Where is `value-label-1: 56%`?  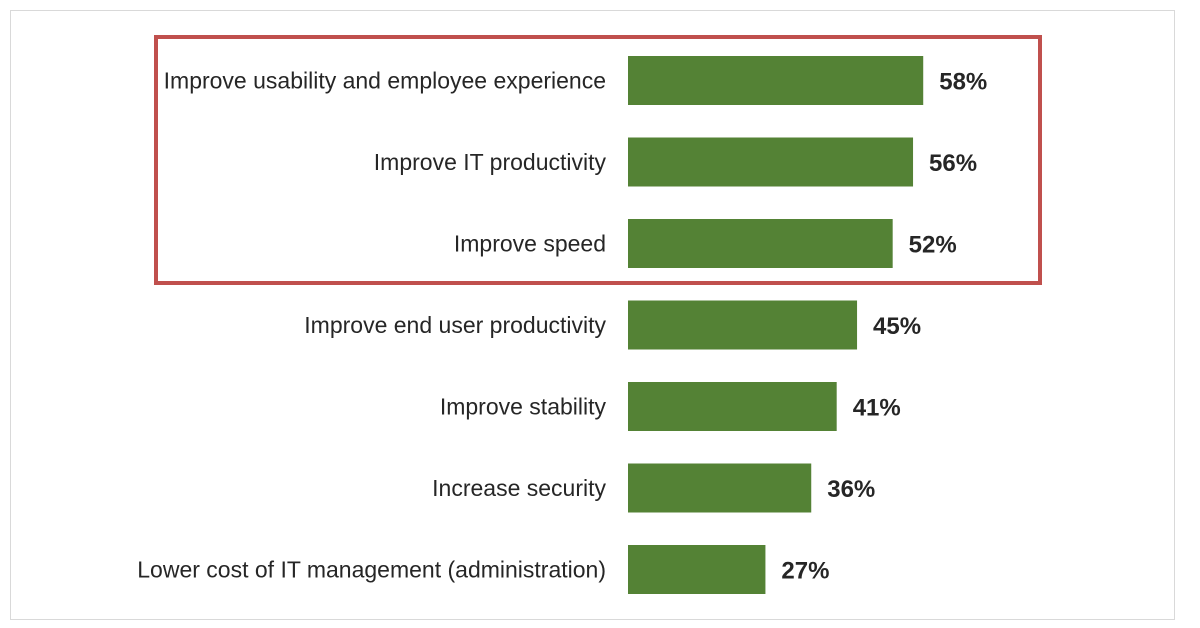
value-label-1: 56% is located at coordinates (953, 163).